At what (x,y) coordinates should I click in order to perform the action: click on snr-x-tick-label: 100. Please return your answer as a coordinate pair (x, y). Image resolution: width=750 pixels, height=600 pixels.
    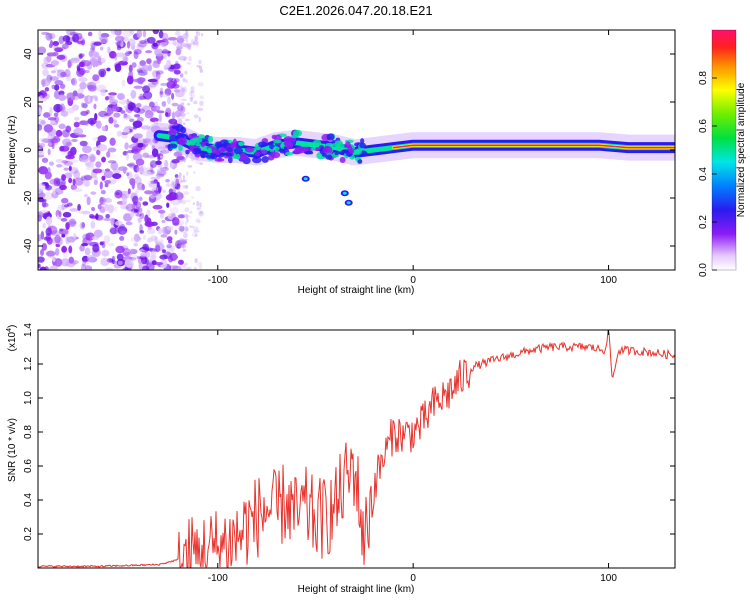
    Looking at the image, I should click on (608, 578).